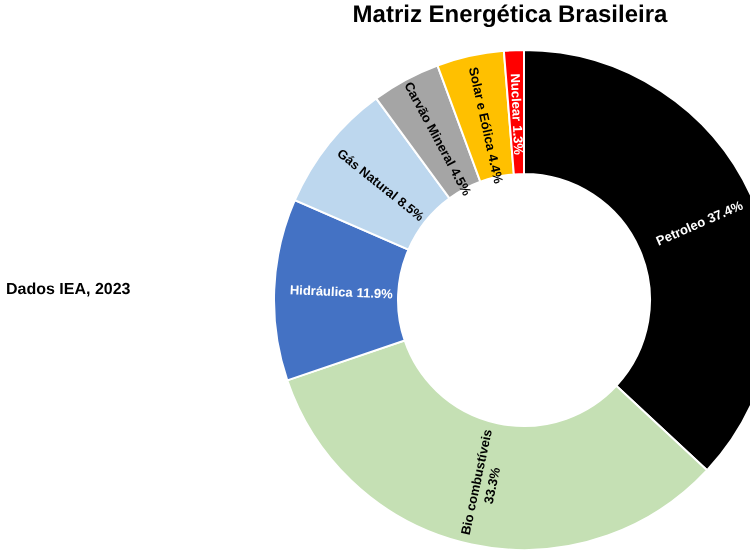  What do you see at coordinates (510, 14) in the screenshot?
I see `chart-title: Matriz Energética Brasileira` at bounding box center [510, 14].